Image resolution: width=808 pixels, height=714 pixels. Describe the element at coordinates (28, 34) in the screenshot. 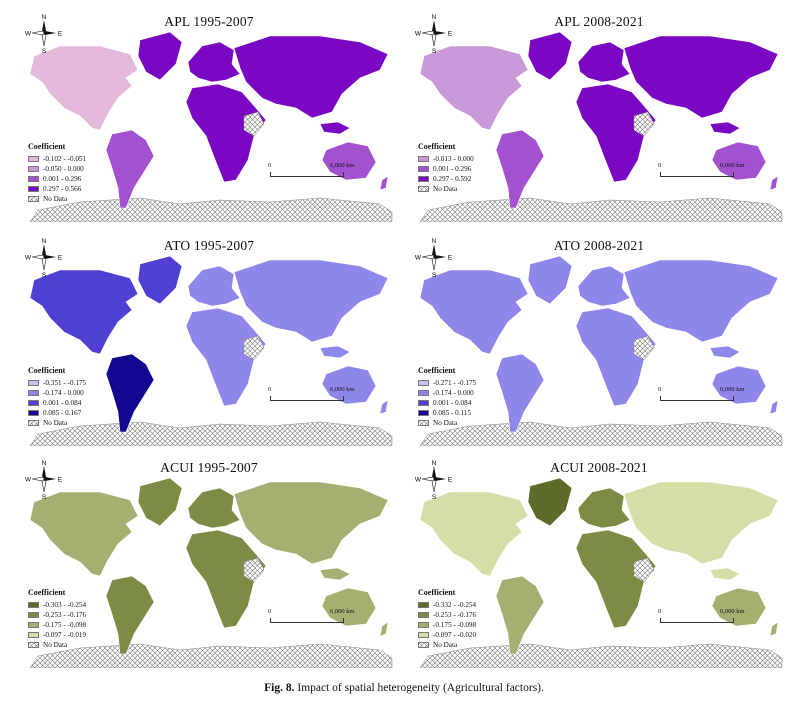

I see `svg-text: W` at that location.